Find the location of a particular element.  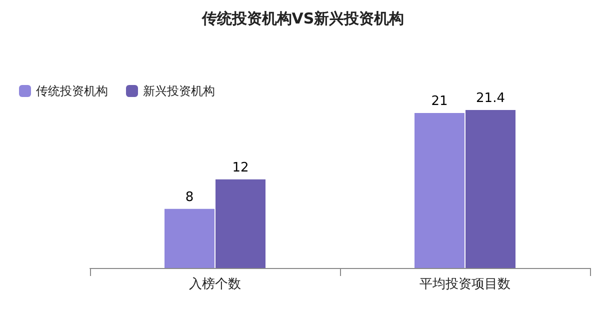

data-label: 21.4 is located at coordinates (490, 98).